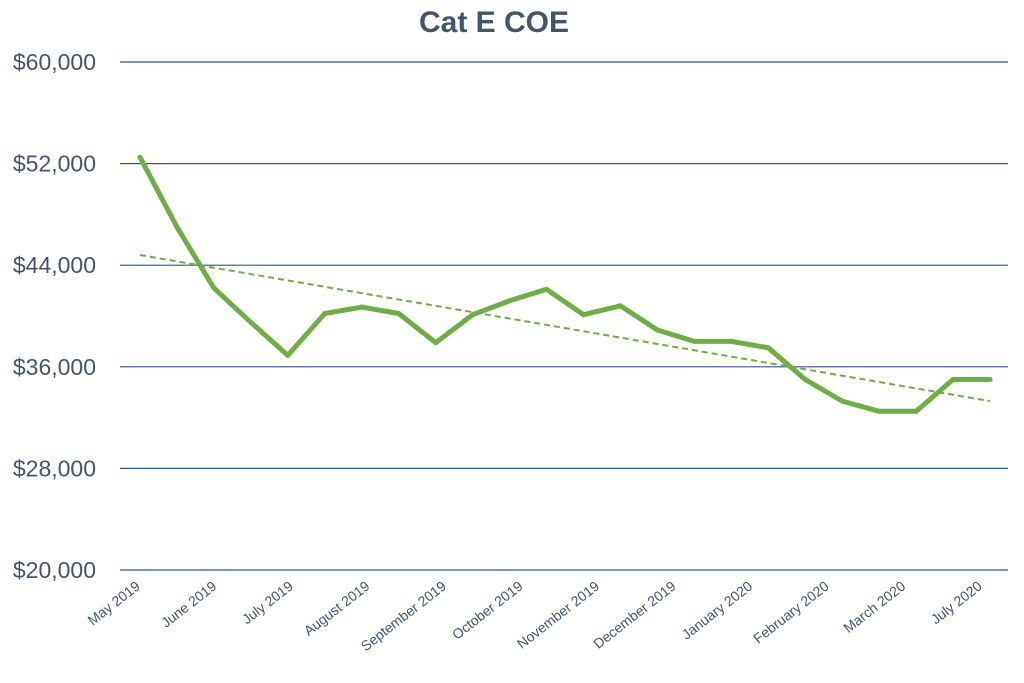 Image resolution: width=1024 pixels, height=683 pixels. Describe the element at coordinates (54, 570) in the screenshot. I see `y-tick-label: $20,000` at that location.